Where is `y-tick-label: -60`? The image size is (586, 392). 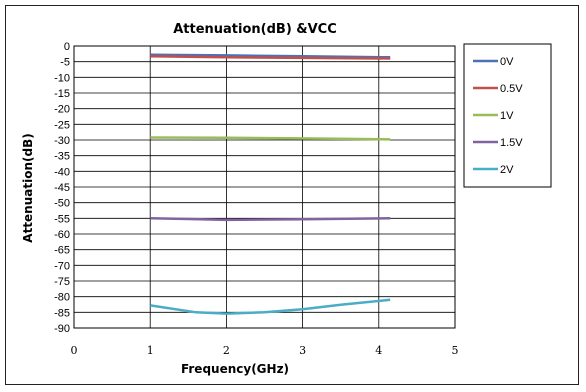 y-tick-label: -60 is located at coordinates (62, 235).